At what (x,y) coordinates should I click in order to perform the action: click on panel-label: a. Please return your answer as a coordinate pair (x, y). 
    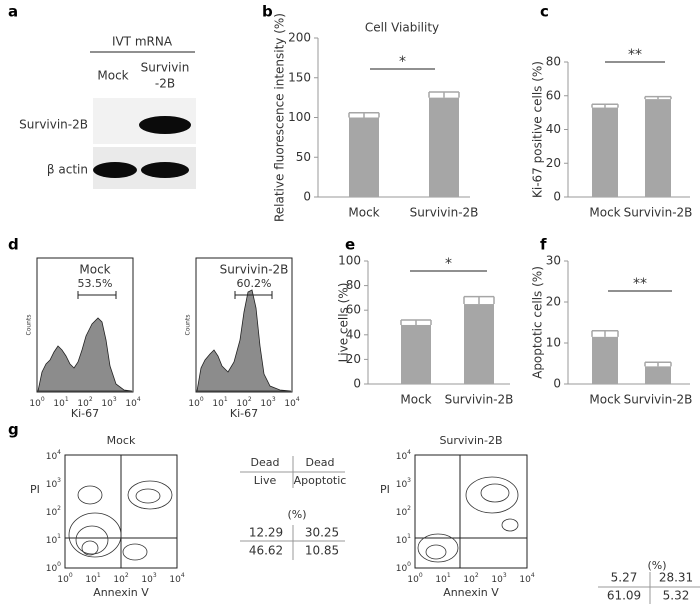
    Looking at the image, I should click on (13, 12).